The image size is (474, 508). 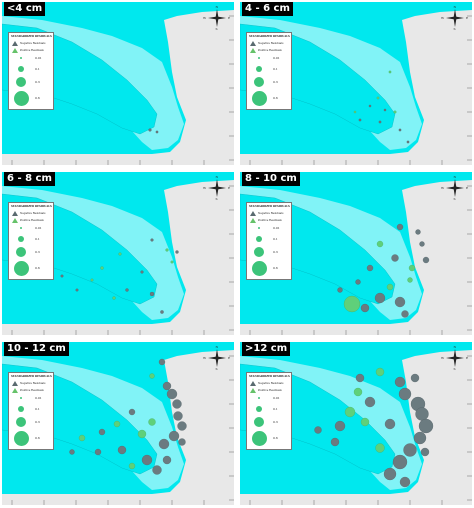 What do you see at coordinates (29, 179) in the screenshot?
I see `panel-label: 6 - 8 cm` at bounding box center [29, 179].